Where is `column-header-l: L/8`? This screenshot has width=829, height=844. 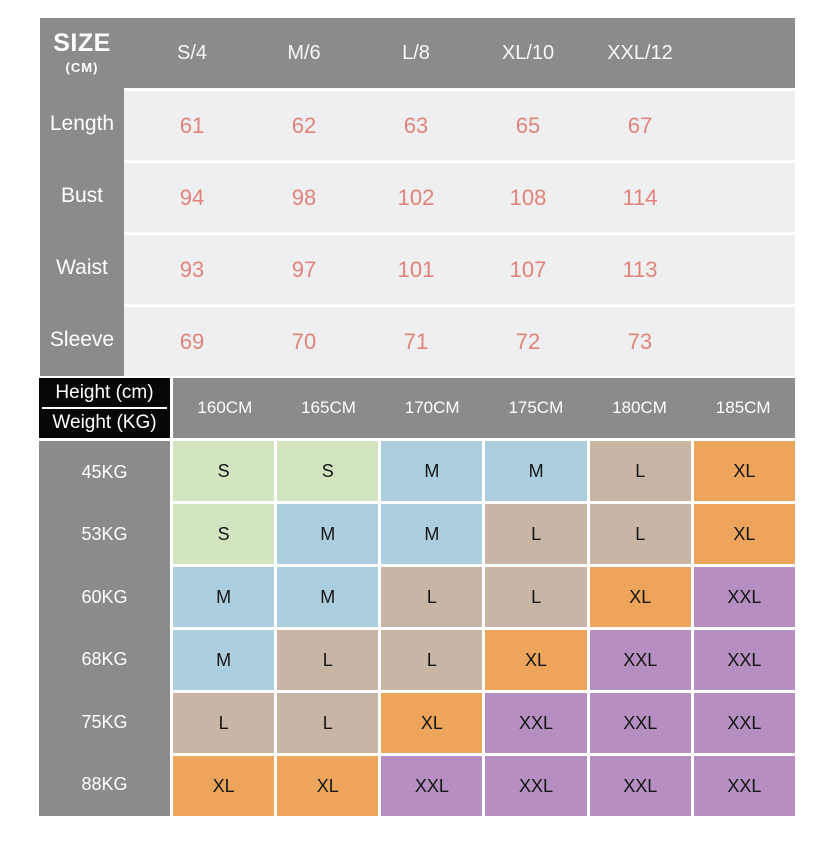
column-header-l: L/8 is located at coordinates (416, 52).